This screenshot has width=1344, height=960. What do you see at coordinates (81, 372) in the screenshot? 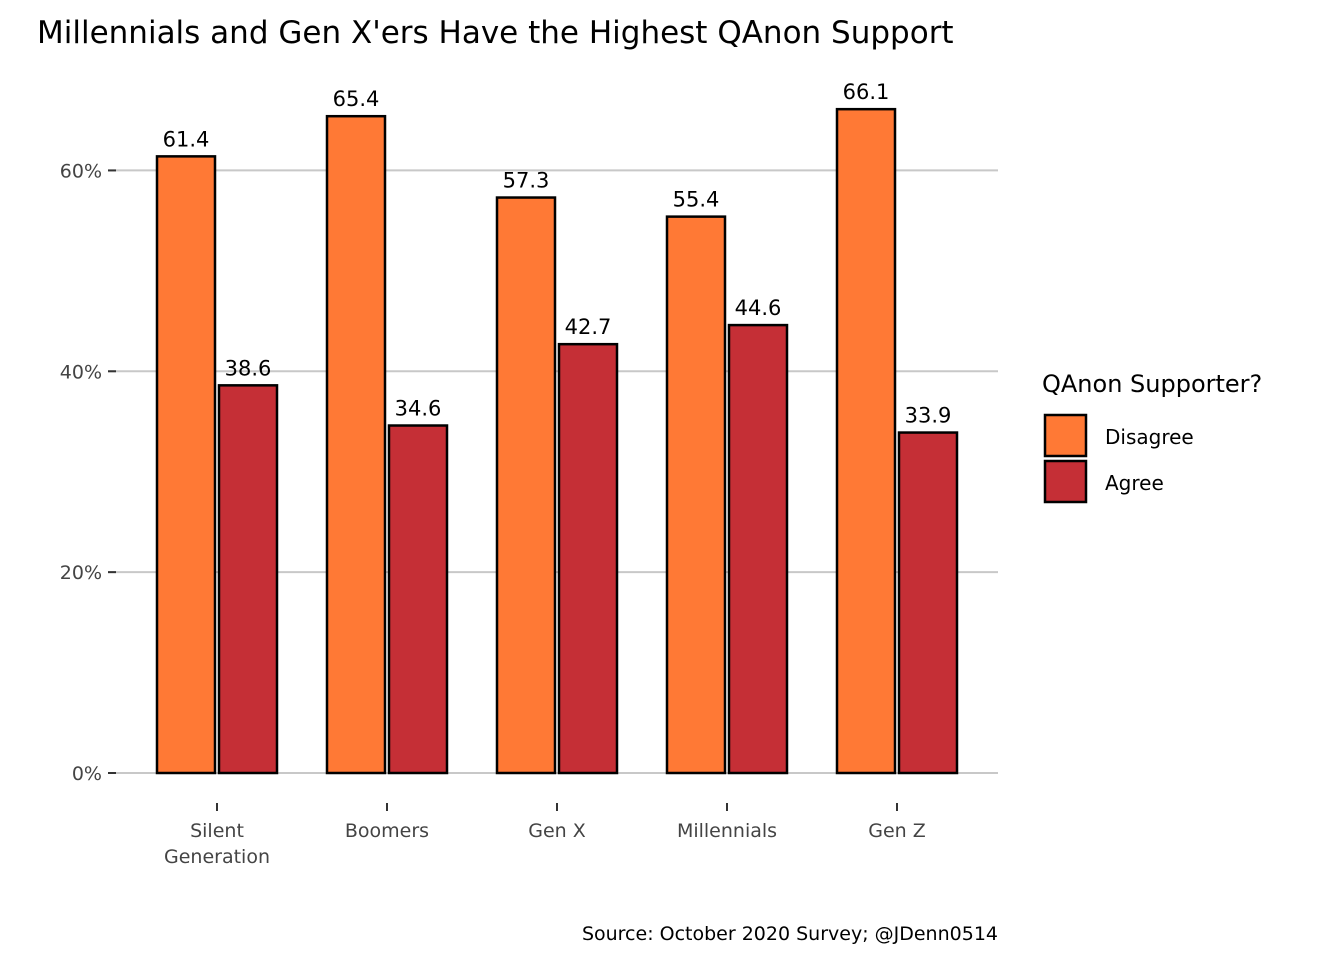
I see `y-tick-label: 40%` at bounding box center [81, 372].